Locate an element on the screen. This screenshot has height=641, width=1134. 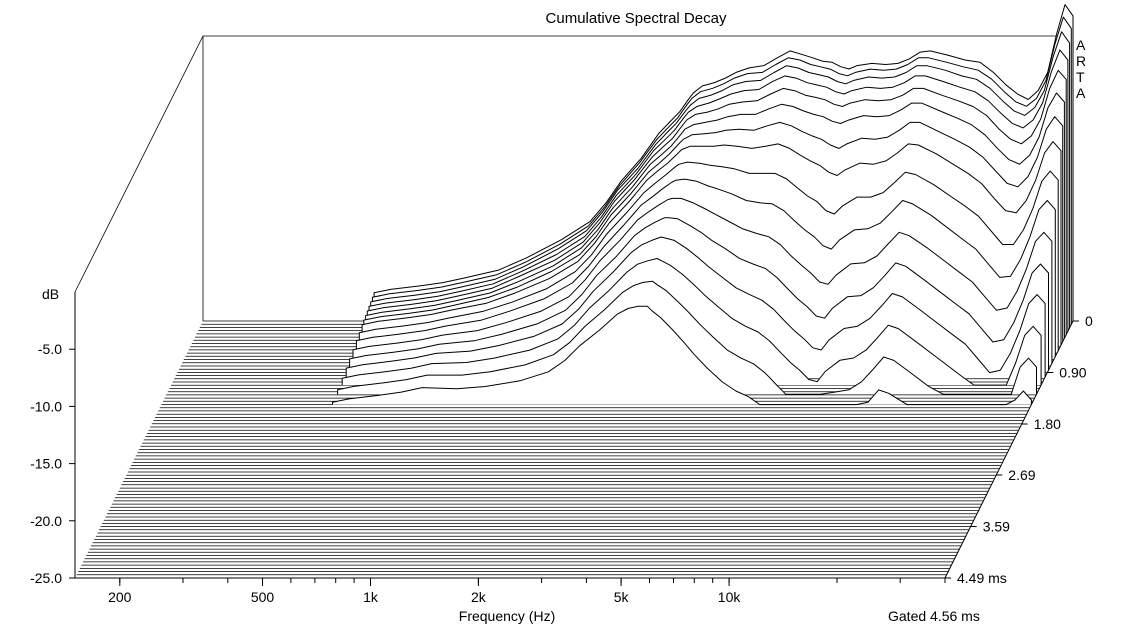
time-tick-label: 2.69 is located at coordinates (1021, 475).